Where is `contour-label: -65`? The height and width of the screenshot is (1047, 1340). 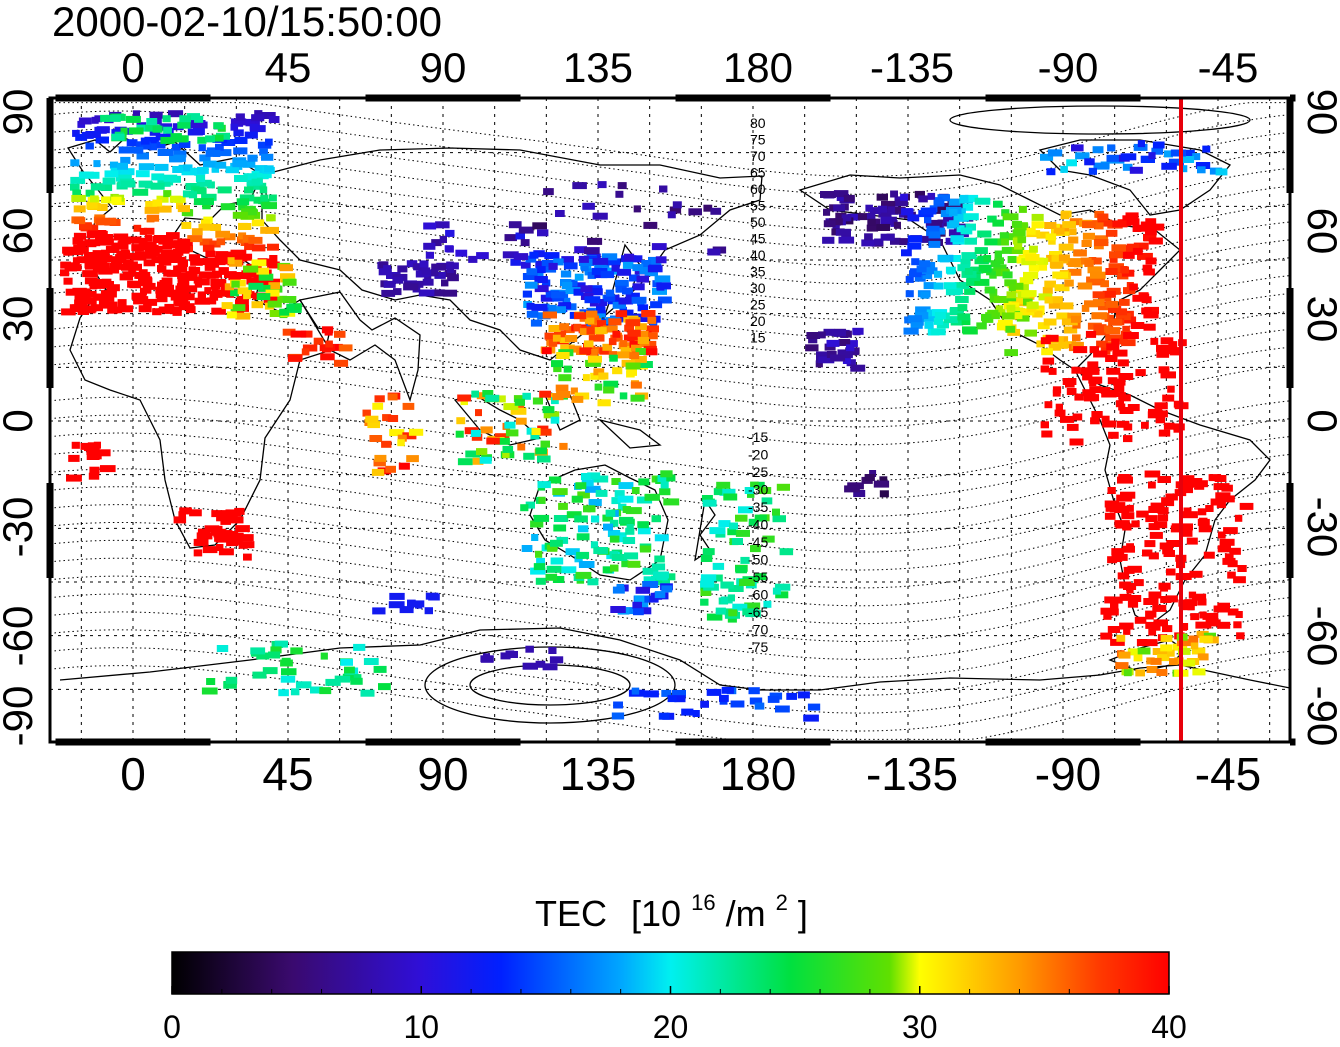
contour-label: -65 is located at coordinates (758, 612).